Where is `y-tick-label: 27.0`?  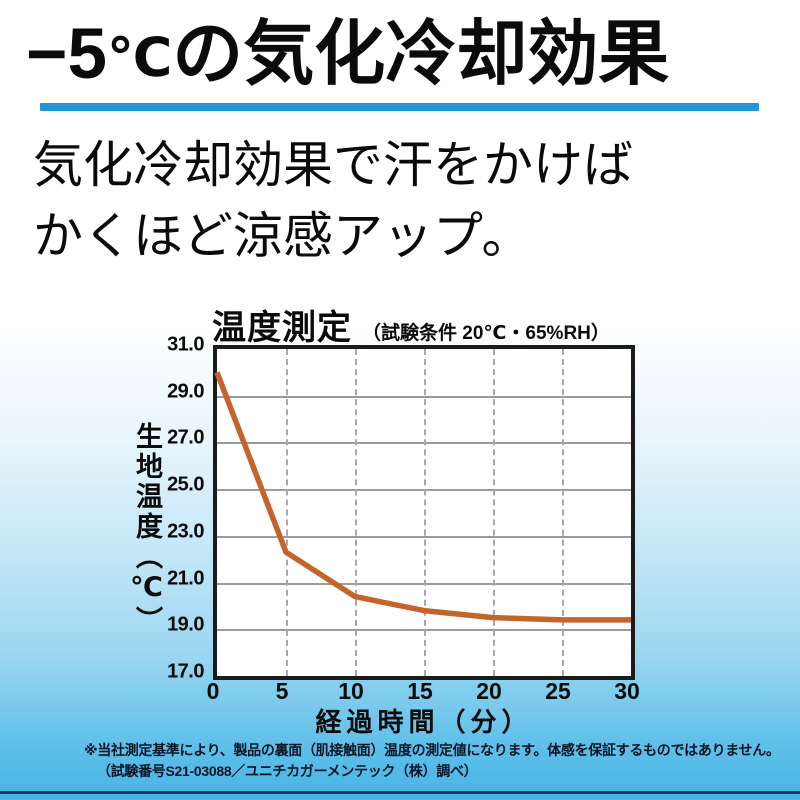 y-tick-label: 27.0 is located at coordinates (185, 437).